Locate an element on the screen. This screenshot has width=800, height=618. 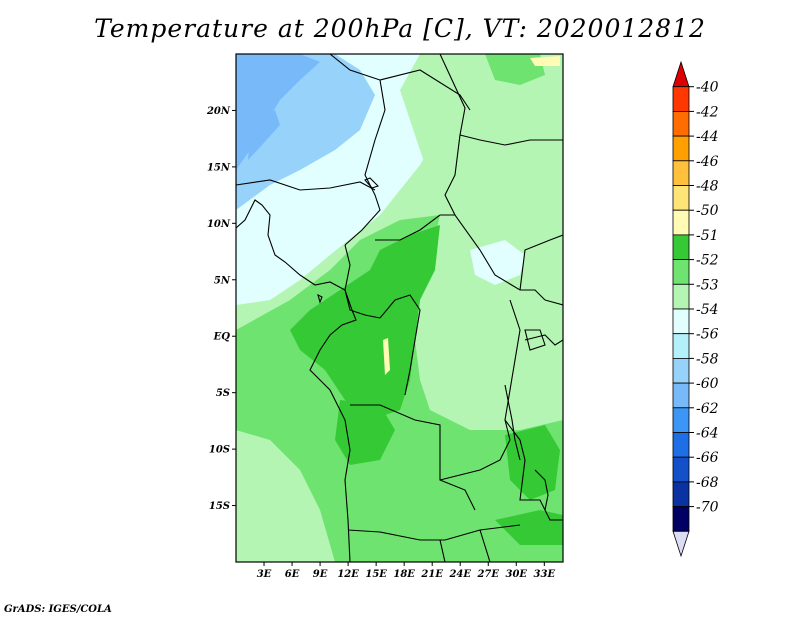
field-light-green-southwest is located at coordinates (285, 496).